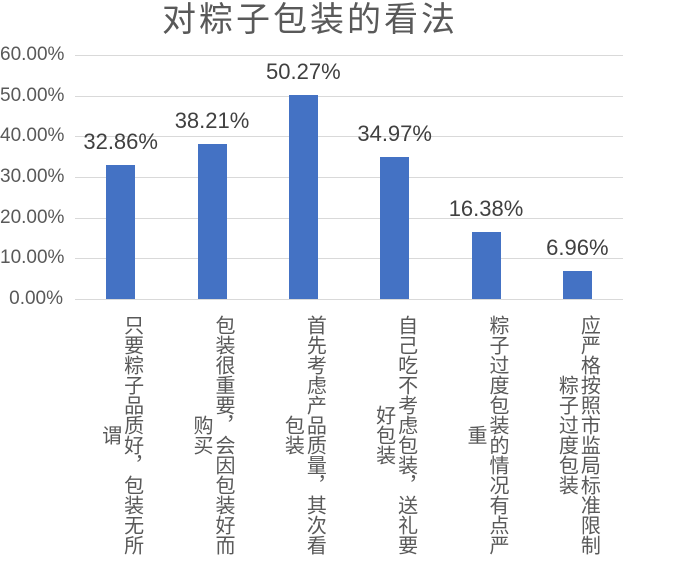  I want to click on x-axis-category-label-column: 谓, so click(109, 435).